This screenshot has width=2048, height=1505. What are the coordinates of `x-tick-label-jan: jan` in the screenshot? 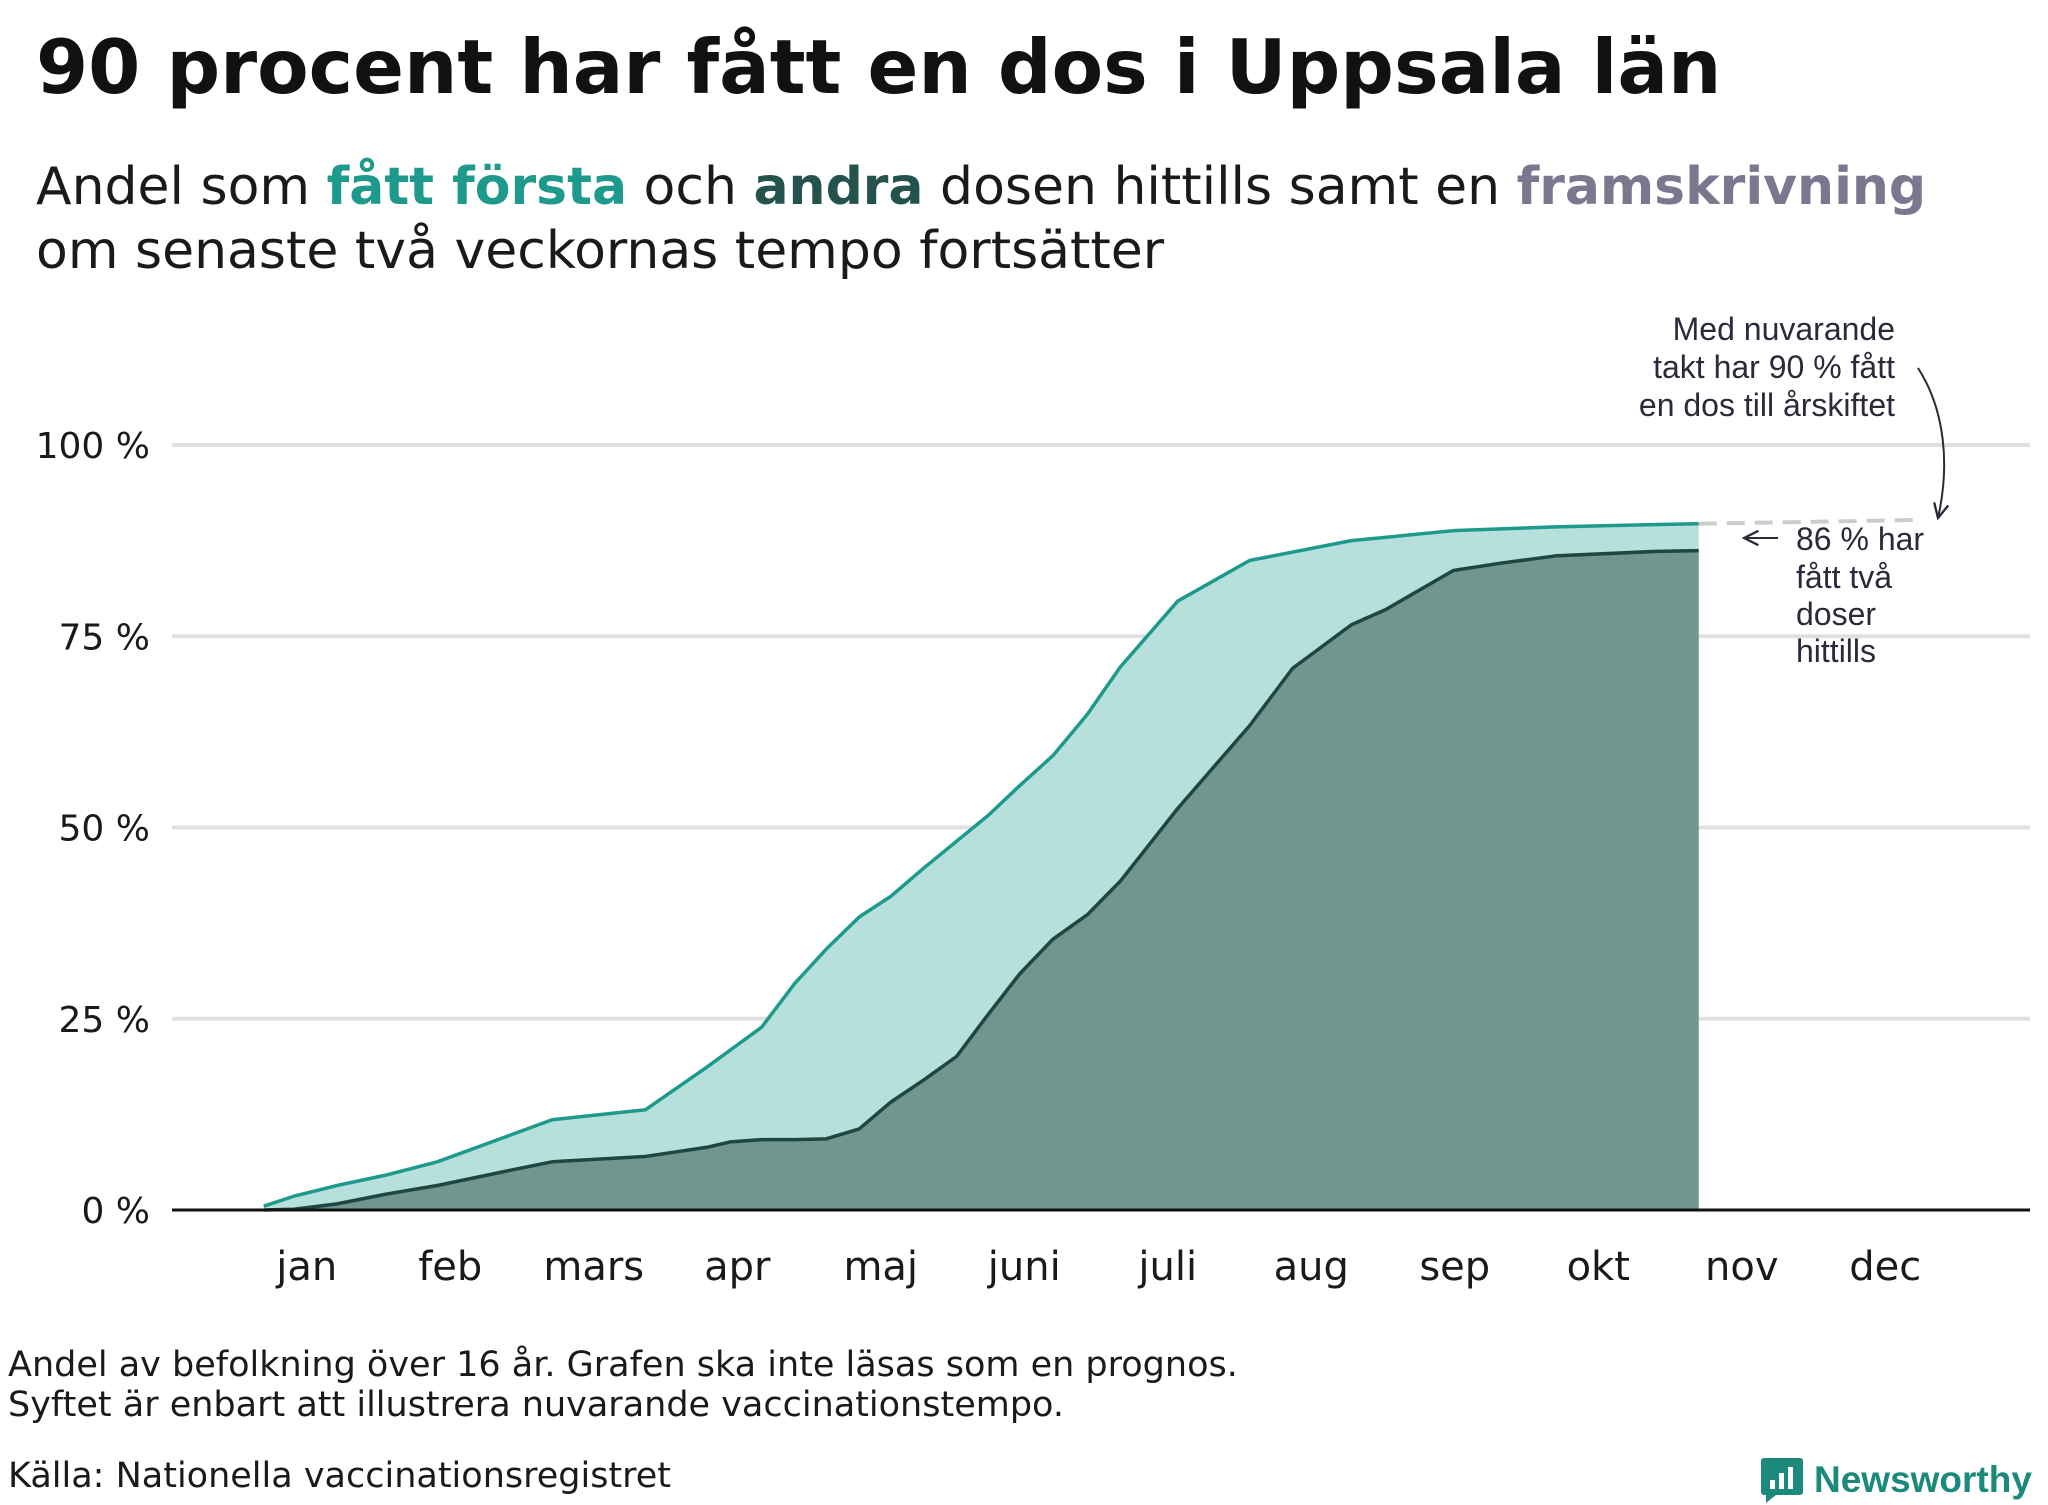 It's located at (306, 1267).